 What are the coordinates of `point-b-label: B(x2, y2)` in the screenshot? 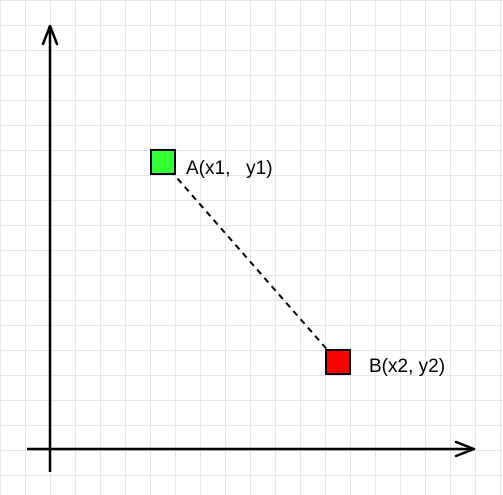 It's located at (407, 366).